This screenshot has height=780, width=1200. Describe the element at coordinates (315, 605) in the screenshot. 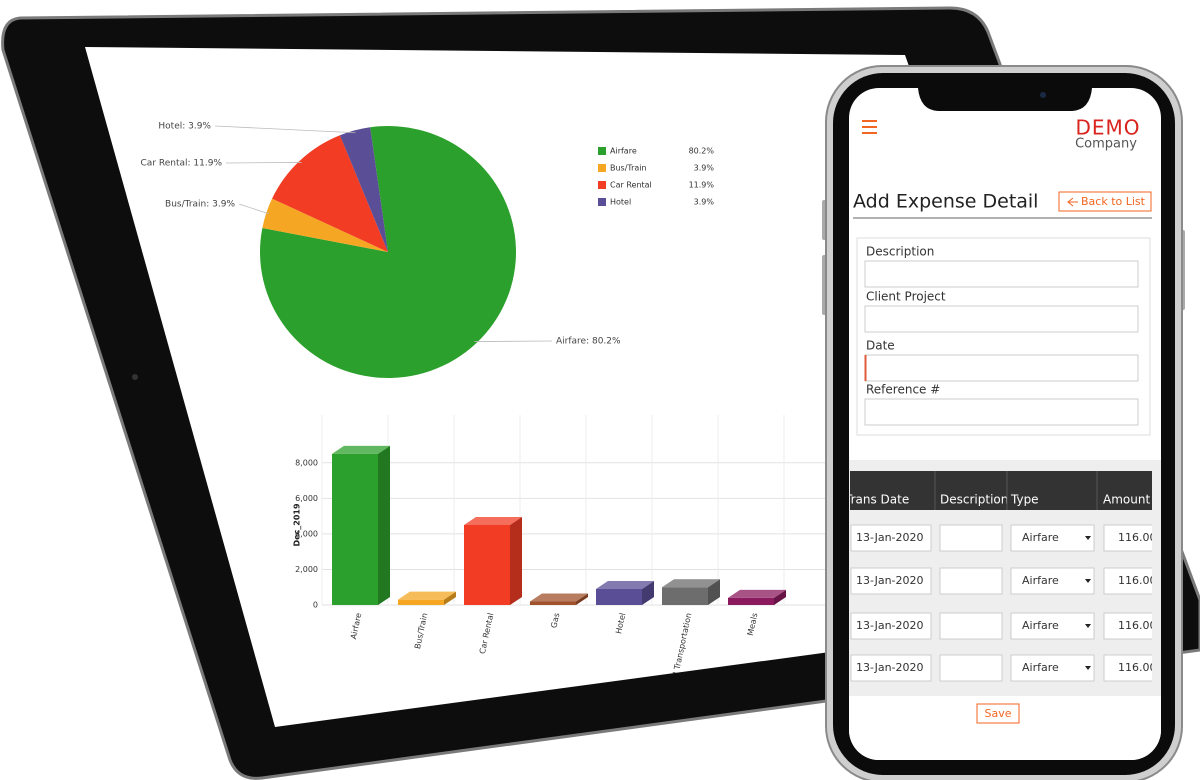

I see `y-tick-label: 0` at that location.